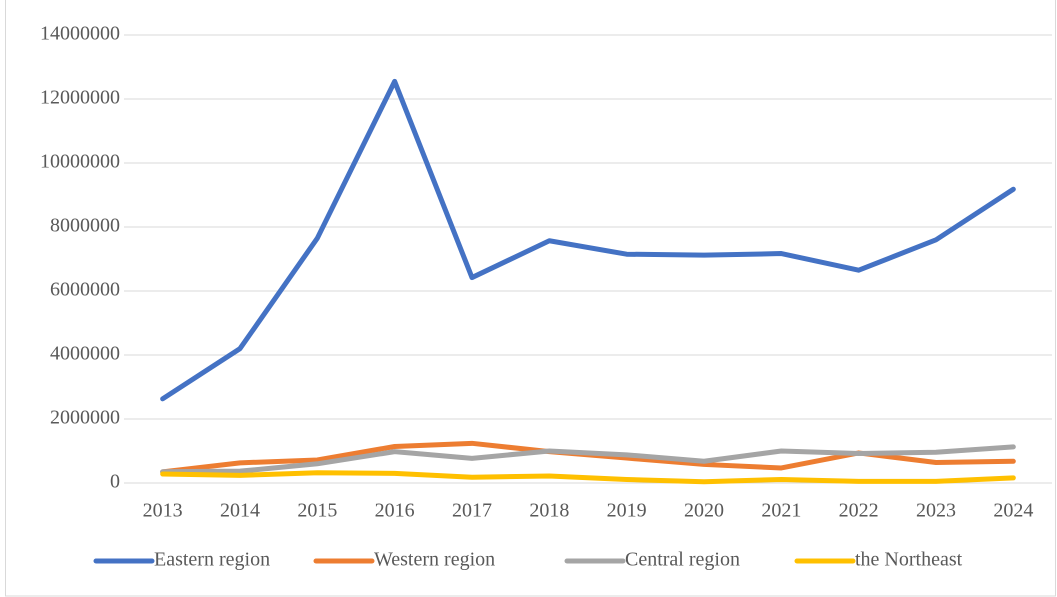  I want to click on legend-label: Central region, so click(682, 560).